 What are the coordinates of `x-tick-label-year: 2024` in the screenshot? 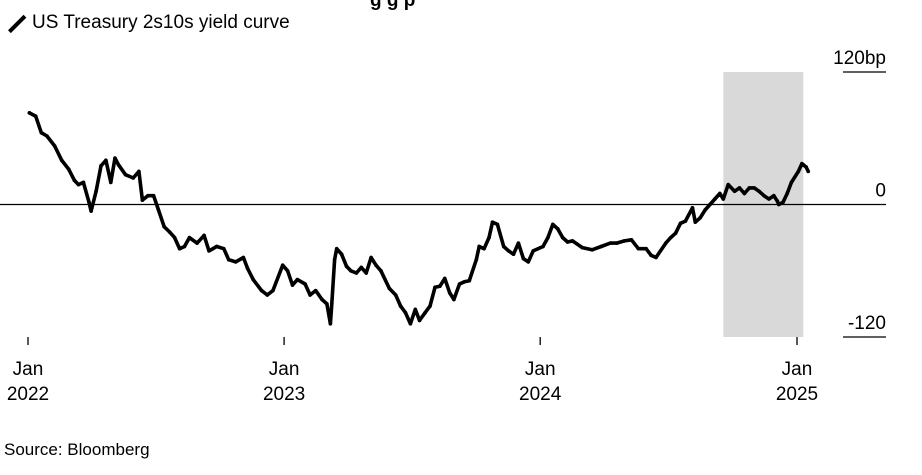 It's located at (540, 394).